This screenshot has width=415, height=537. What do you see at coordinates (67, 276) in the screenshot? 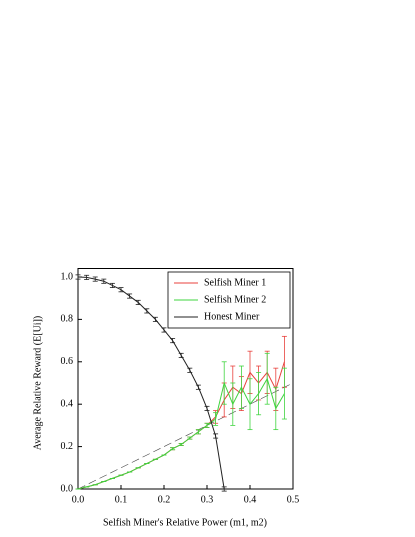
I see `y-tick-label: 1.0` at bounding box center [67, 276].